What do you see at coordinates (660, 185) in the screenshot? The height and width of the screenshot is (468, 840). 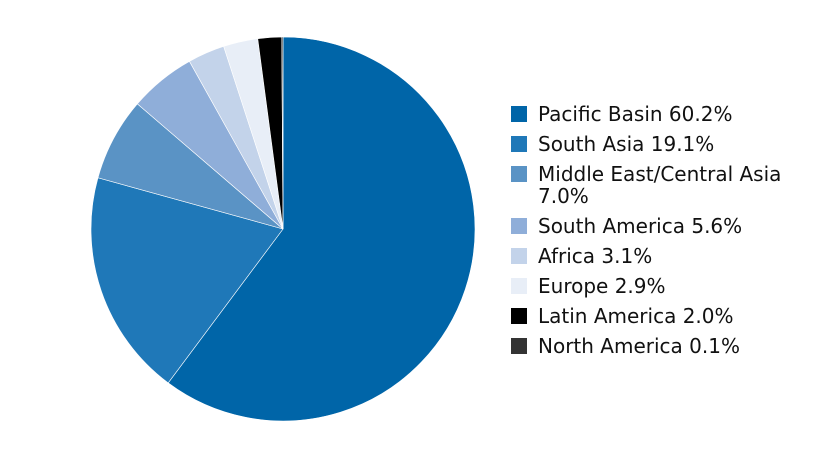 I see `legend-label: Middle East/Central Asia 7.0%` at bounding box center [660, 185].